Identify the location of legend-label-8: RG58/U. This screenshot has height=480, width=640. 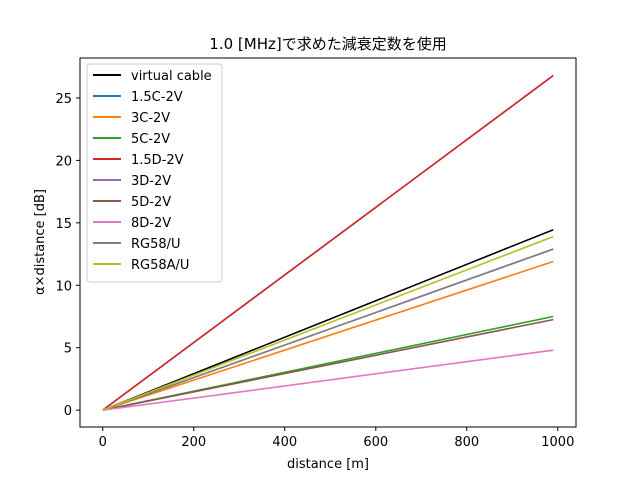
(156, 244).